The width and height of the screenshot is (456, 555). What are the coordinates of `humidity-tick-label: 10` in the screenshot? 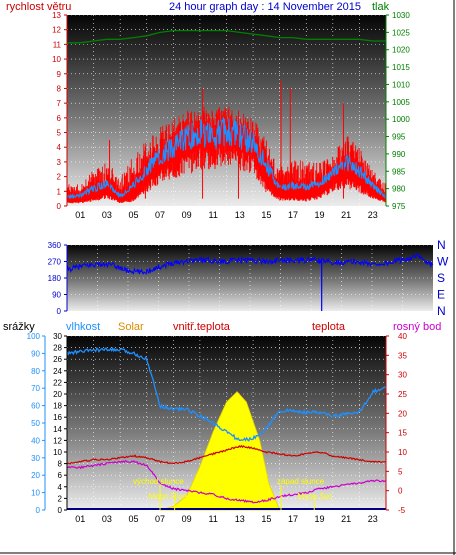 It's located at (57, 452).